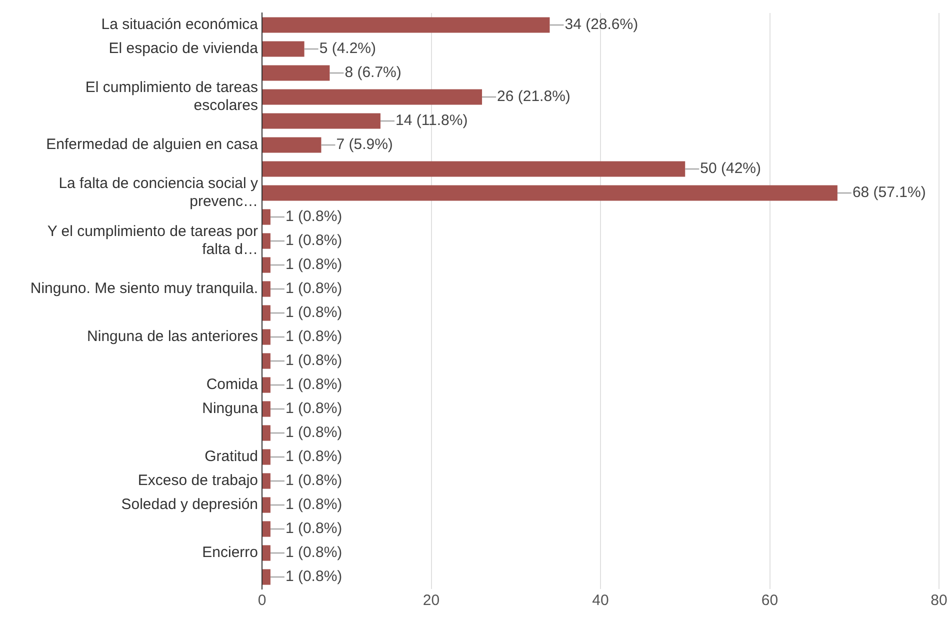 The image size is (951, 617). Describe the element at coordinates (600, 601) in the screenshot. I see `x-tick-label: 40` at that location.